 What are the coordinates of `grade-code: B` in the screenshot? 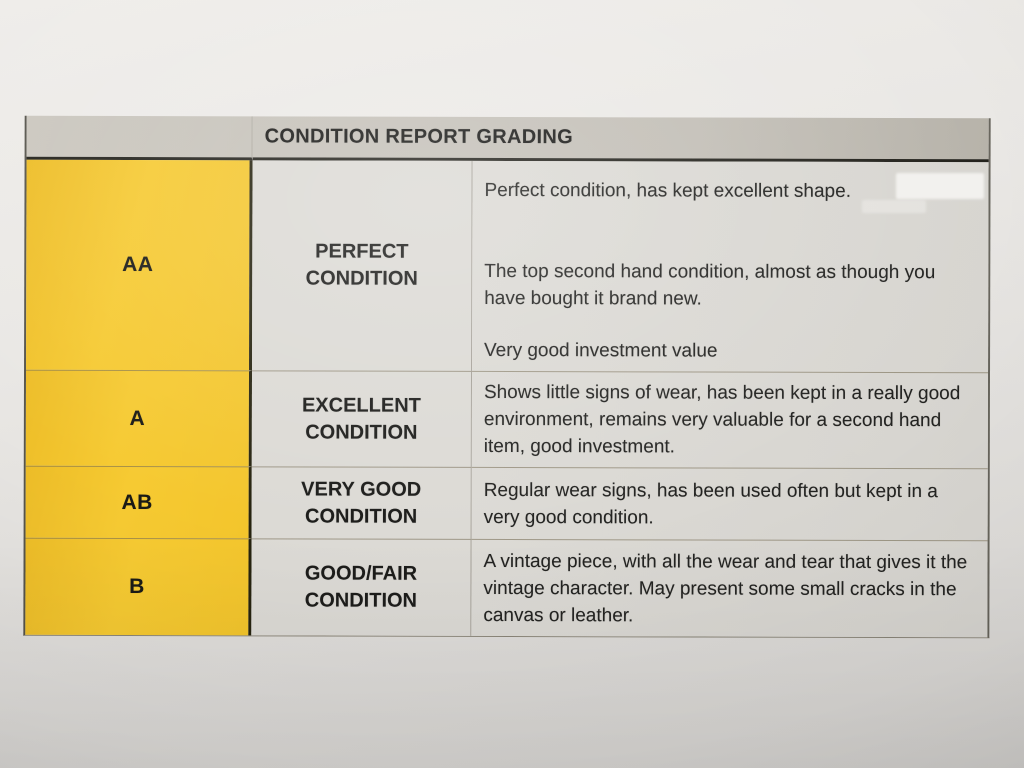 It's located at (137, 587).